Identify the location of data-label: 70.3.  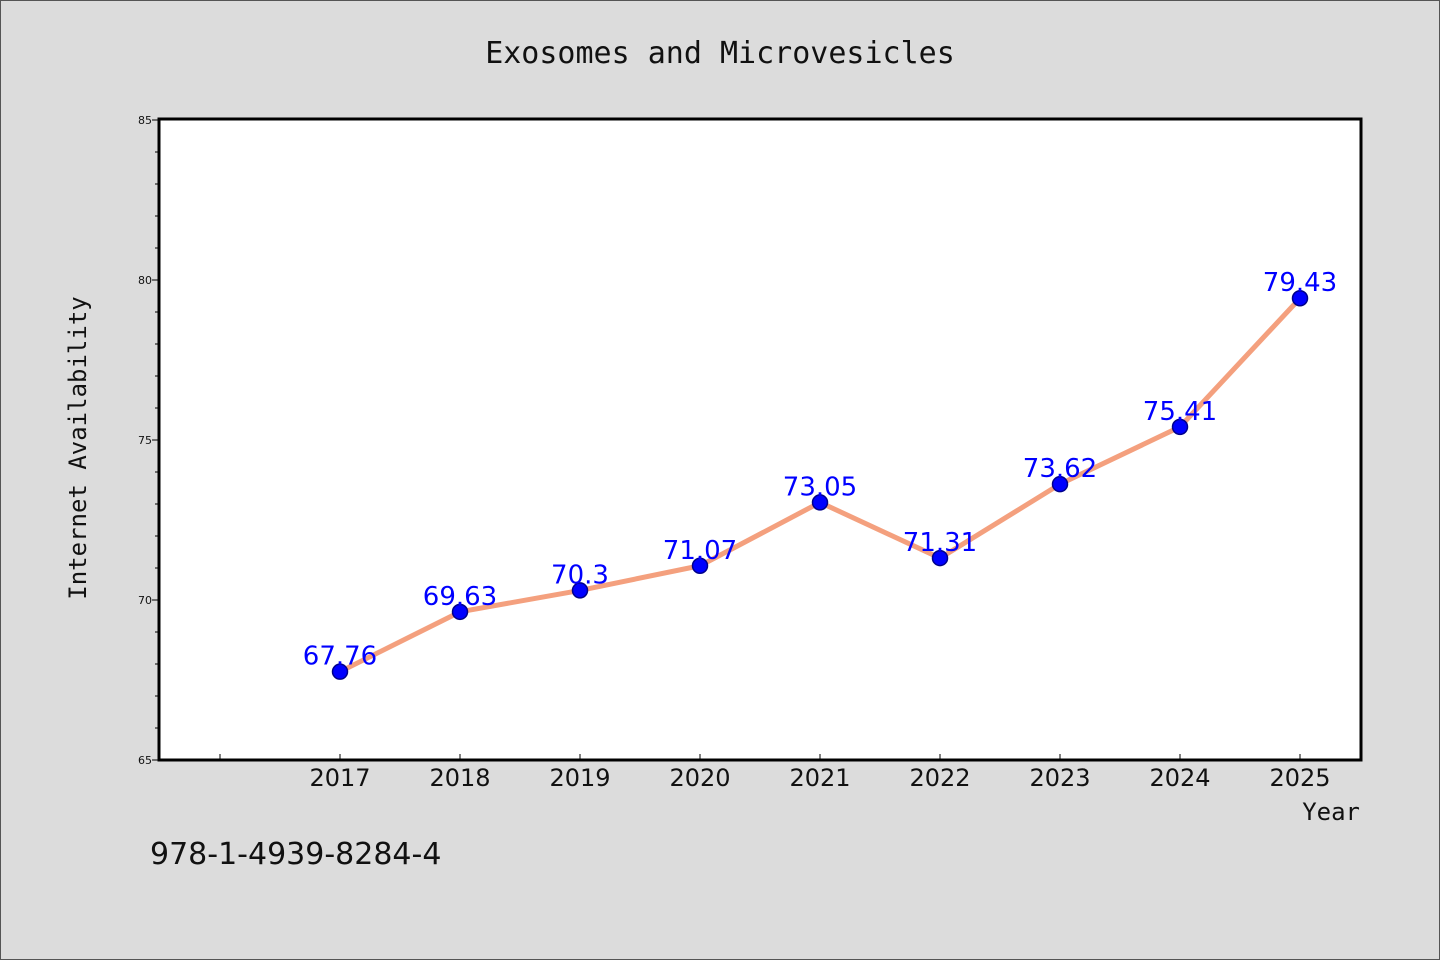
(580, 575).